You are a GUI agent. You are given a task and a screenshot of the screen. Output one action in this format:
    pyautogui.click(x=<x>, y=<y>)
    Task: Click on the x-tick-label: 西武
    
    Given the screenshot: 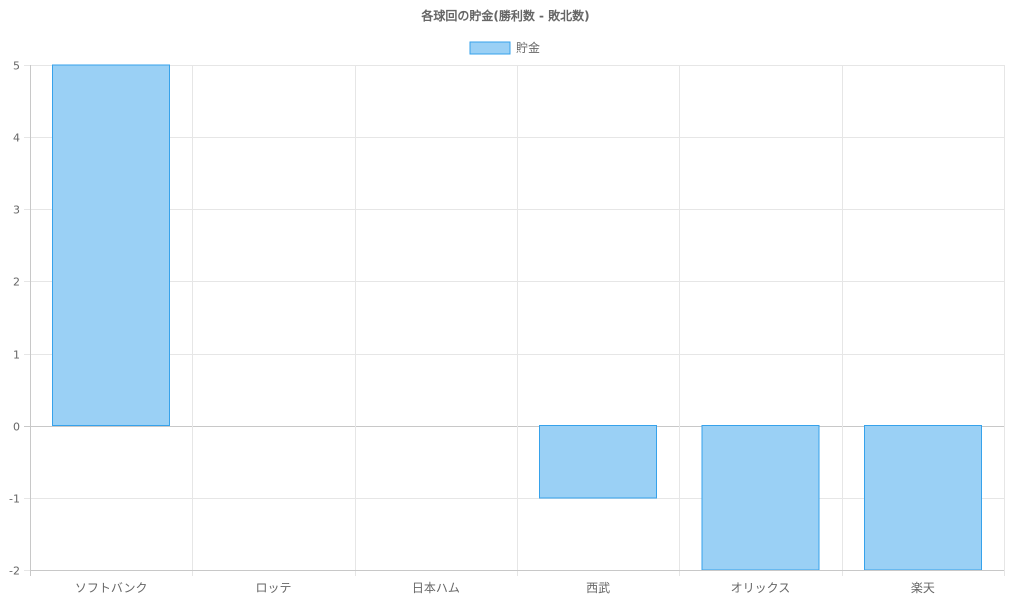 What is the action you would take?
    pyautogui.click(x=598, y=588)
    